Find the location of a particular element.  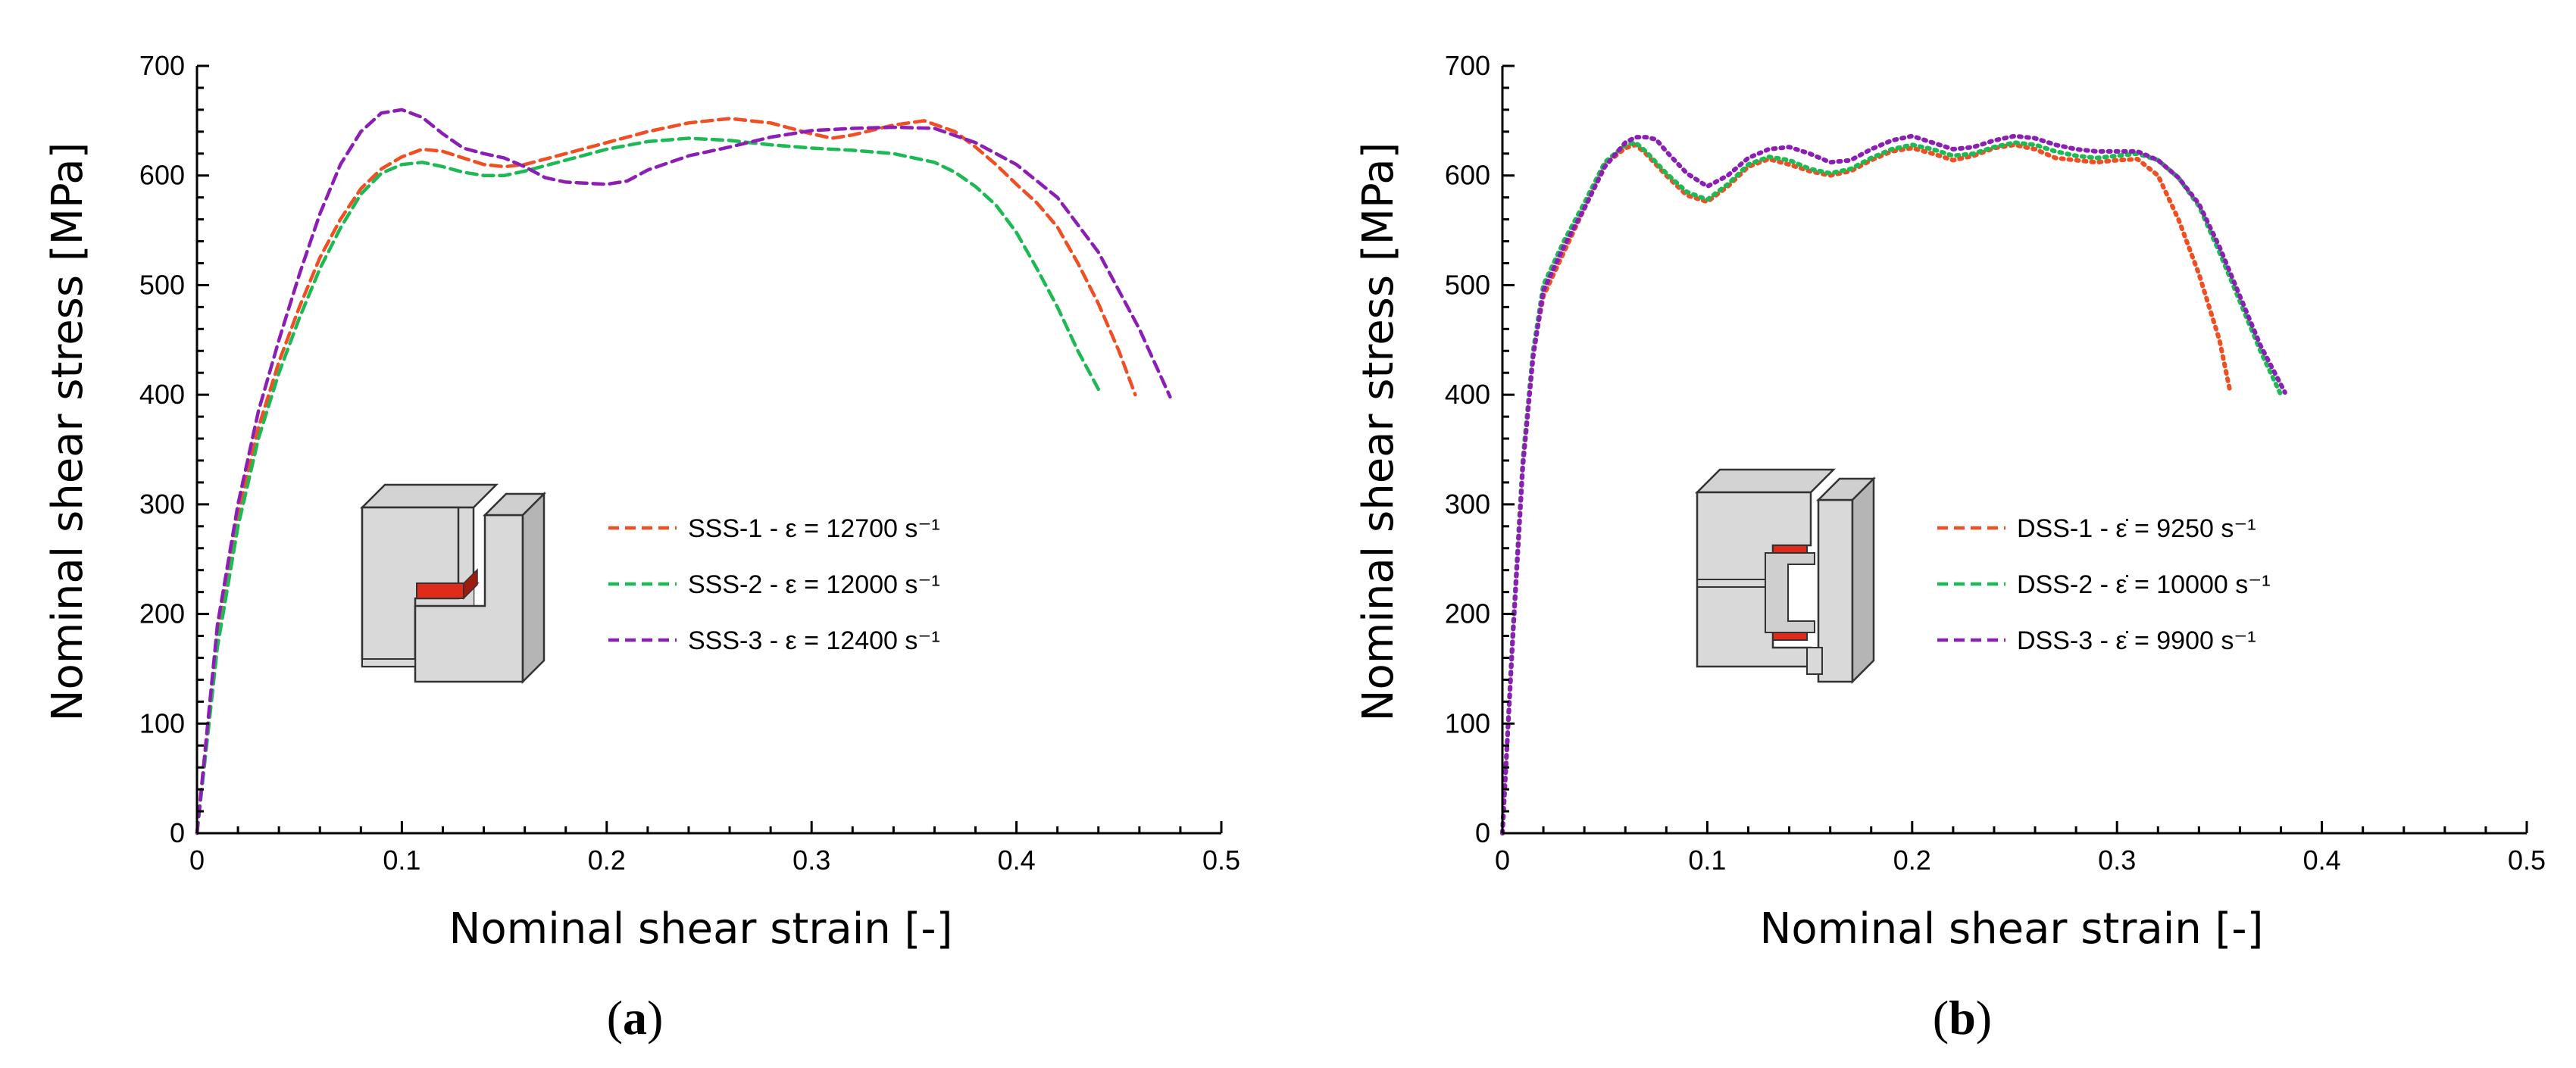

legend-label-dss-3: DSS-3 - ε̇ = 9900 s⁻¹ is located at coordinates (2136, 640).